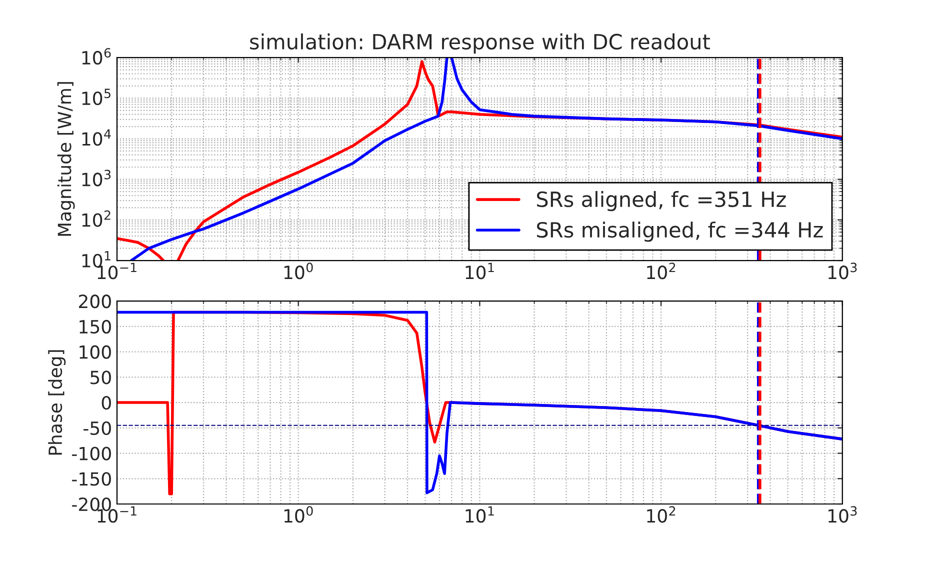 The height and width of the screenshot is (576, 936). Describe the element at coordinates (97, 428) in the screenshot. I see `y-tick-label: -50` at that location.